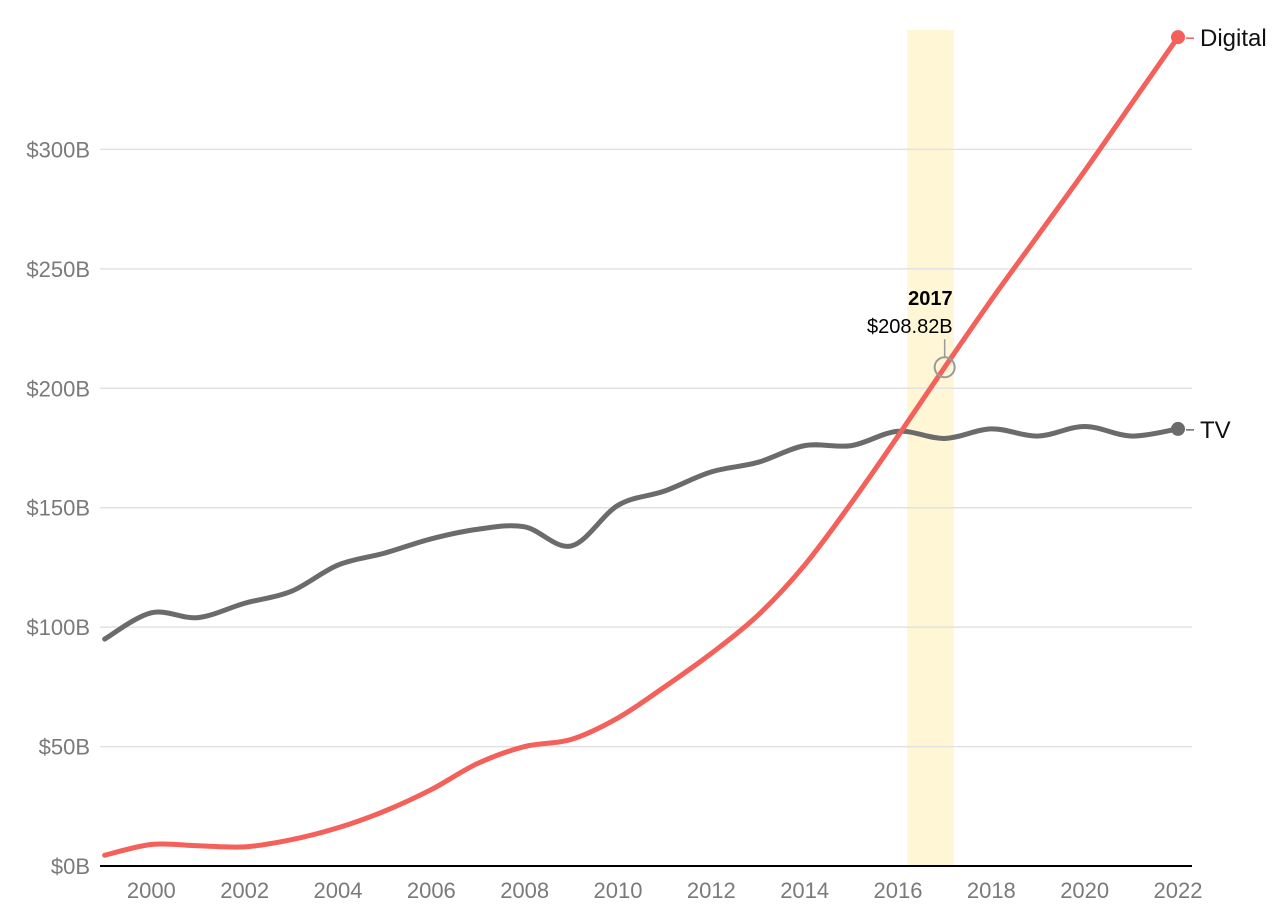 The image size is (1280, 923). What do you see at coordinates (1178, 890) in the screenshot?
I see `x-tick-label: 2022` at bounding box center [1178, 890].